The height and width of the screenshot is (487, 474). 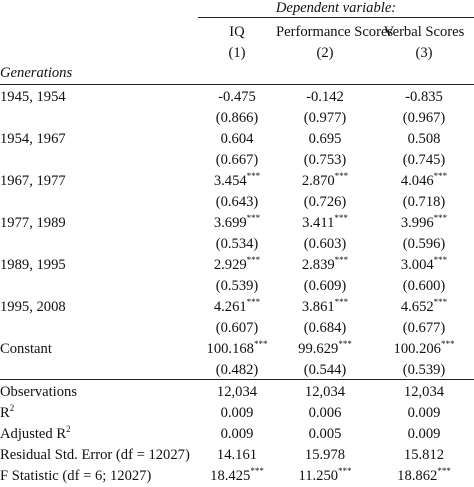 What do you see at coordinates (325, 53) in the screenshot?
I see `column-number-2: (2)` at bounding box center [325, 53].